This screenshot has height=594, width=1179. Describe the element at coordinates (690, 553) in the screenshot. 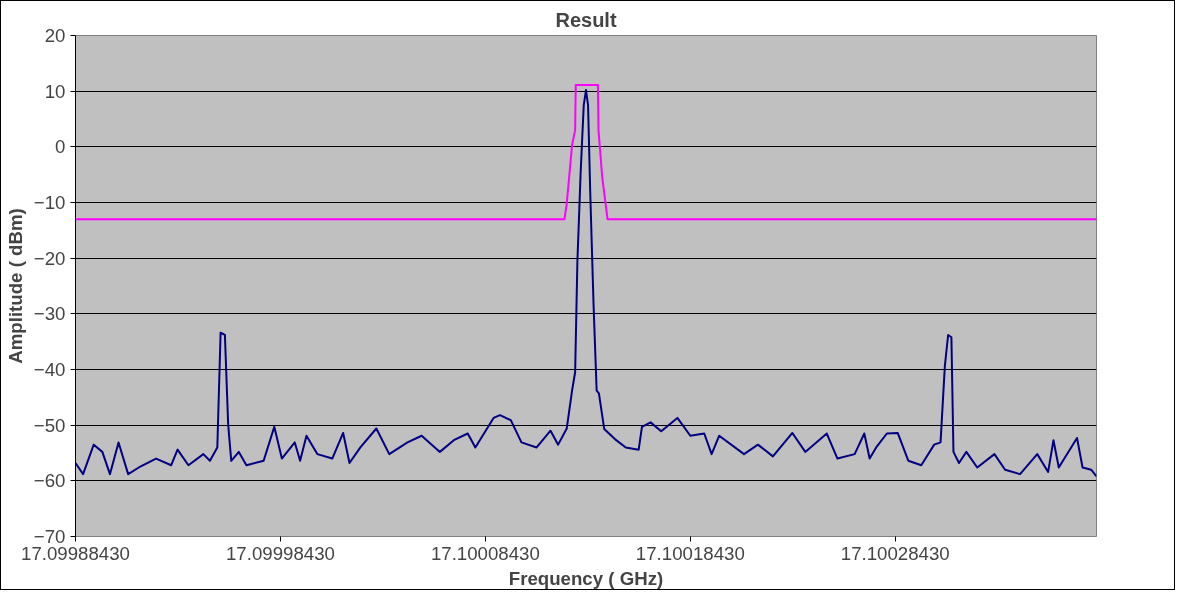

I see `x-tick-label: 17.10018430` at that location.